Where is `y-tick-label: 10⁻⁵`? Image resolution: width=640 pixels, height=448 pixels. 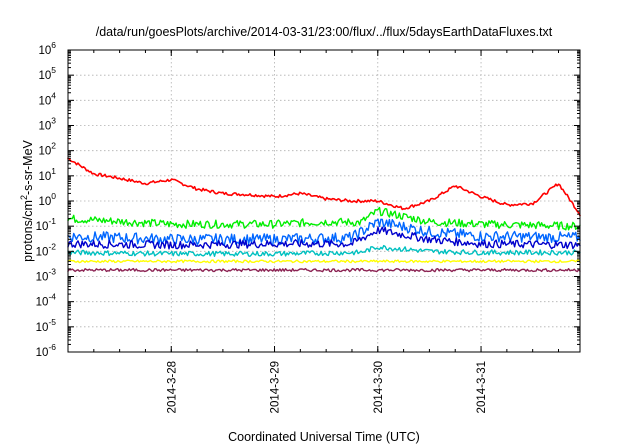
y-tick-label: 10⁻⁵ is located at coordinates (46, 325).